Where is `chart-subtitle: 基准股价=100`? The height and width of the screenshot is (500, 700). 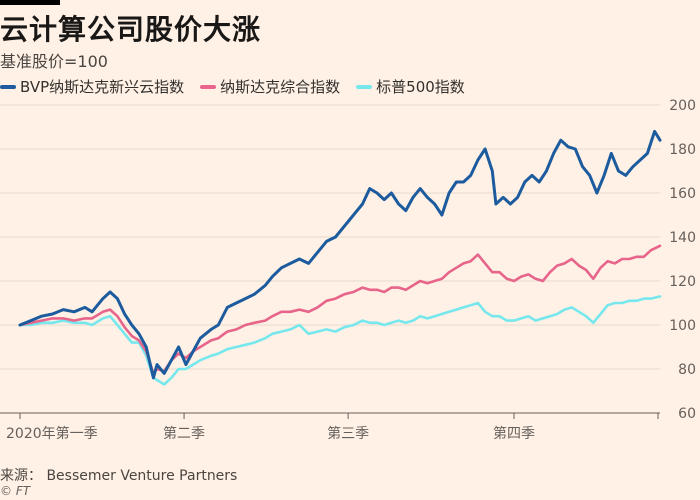 chart-subtitle: 基准股价=100 is located at coordinates (54, 61).